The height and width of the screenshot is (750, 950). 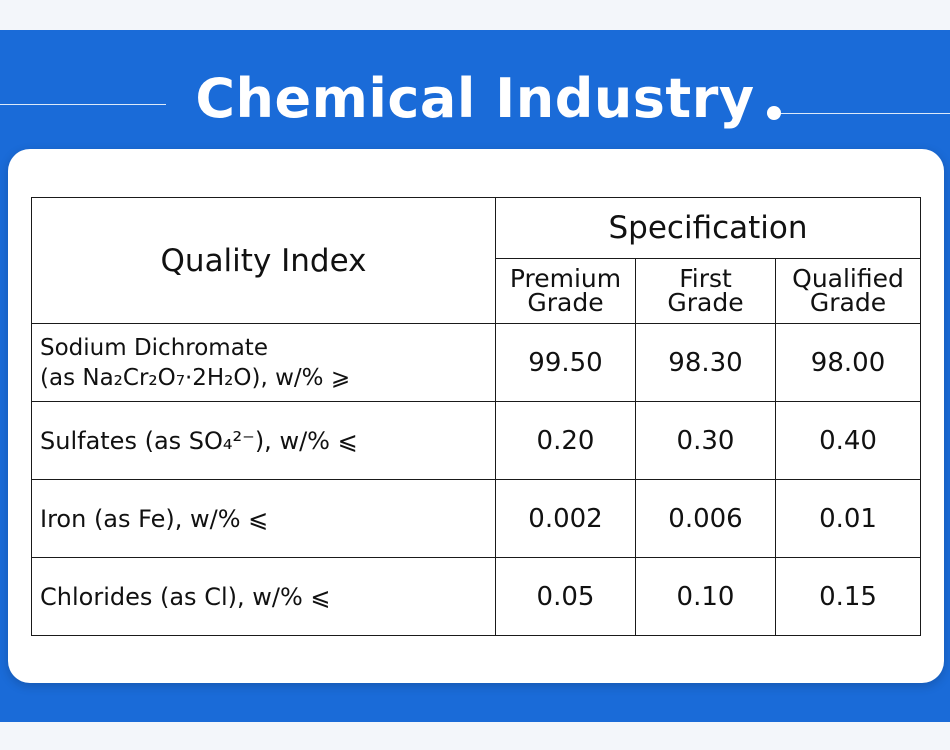 I want to click on quality-index-header: Quality Index, so click(x=263, y=260).